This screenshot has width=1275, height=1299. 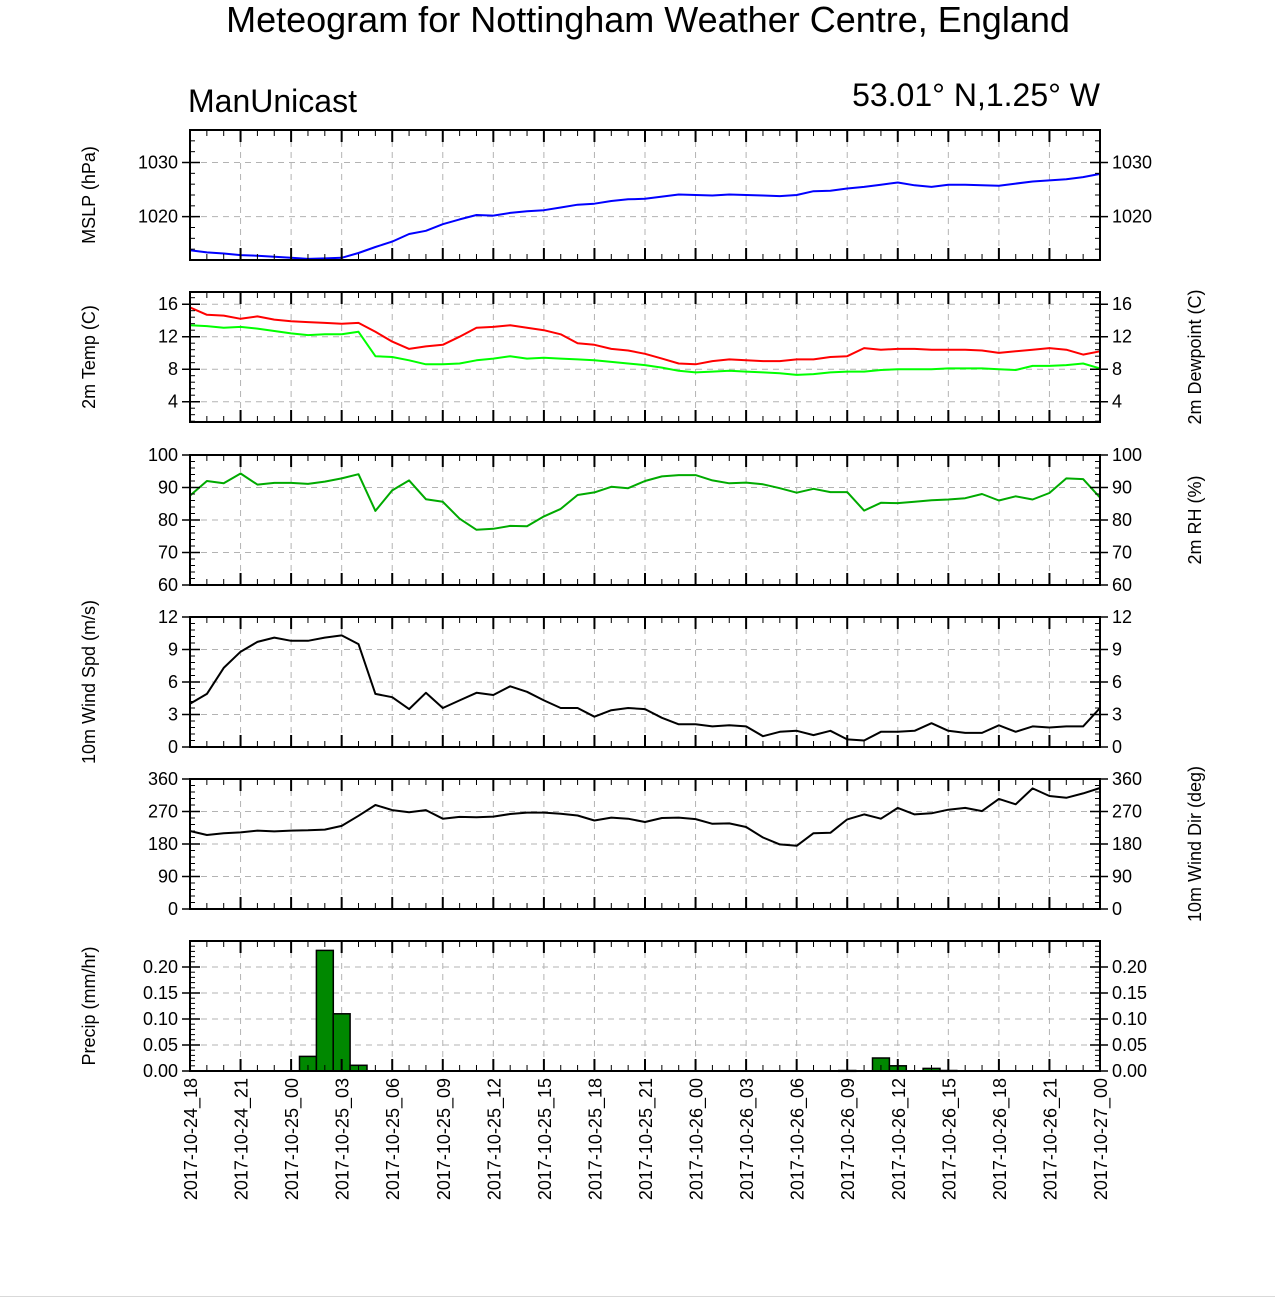 What do you see at coordinates (160, 1019) in the screenshot?
I see `y-tick-label-left: 0.10` at bounding box center [160, 1019].